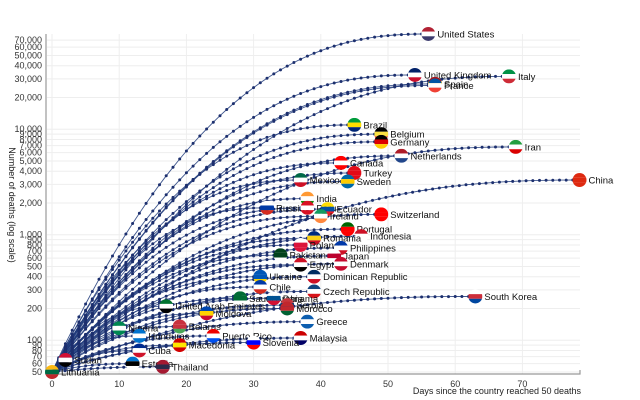 Image resolution: width=640 pixels, height=400 pixels. What do you see at coordinates (356, 256) in the screenshot?
I see `country-label-japan: Japan` at bounding box center [356, 256].